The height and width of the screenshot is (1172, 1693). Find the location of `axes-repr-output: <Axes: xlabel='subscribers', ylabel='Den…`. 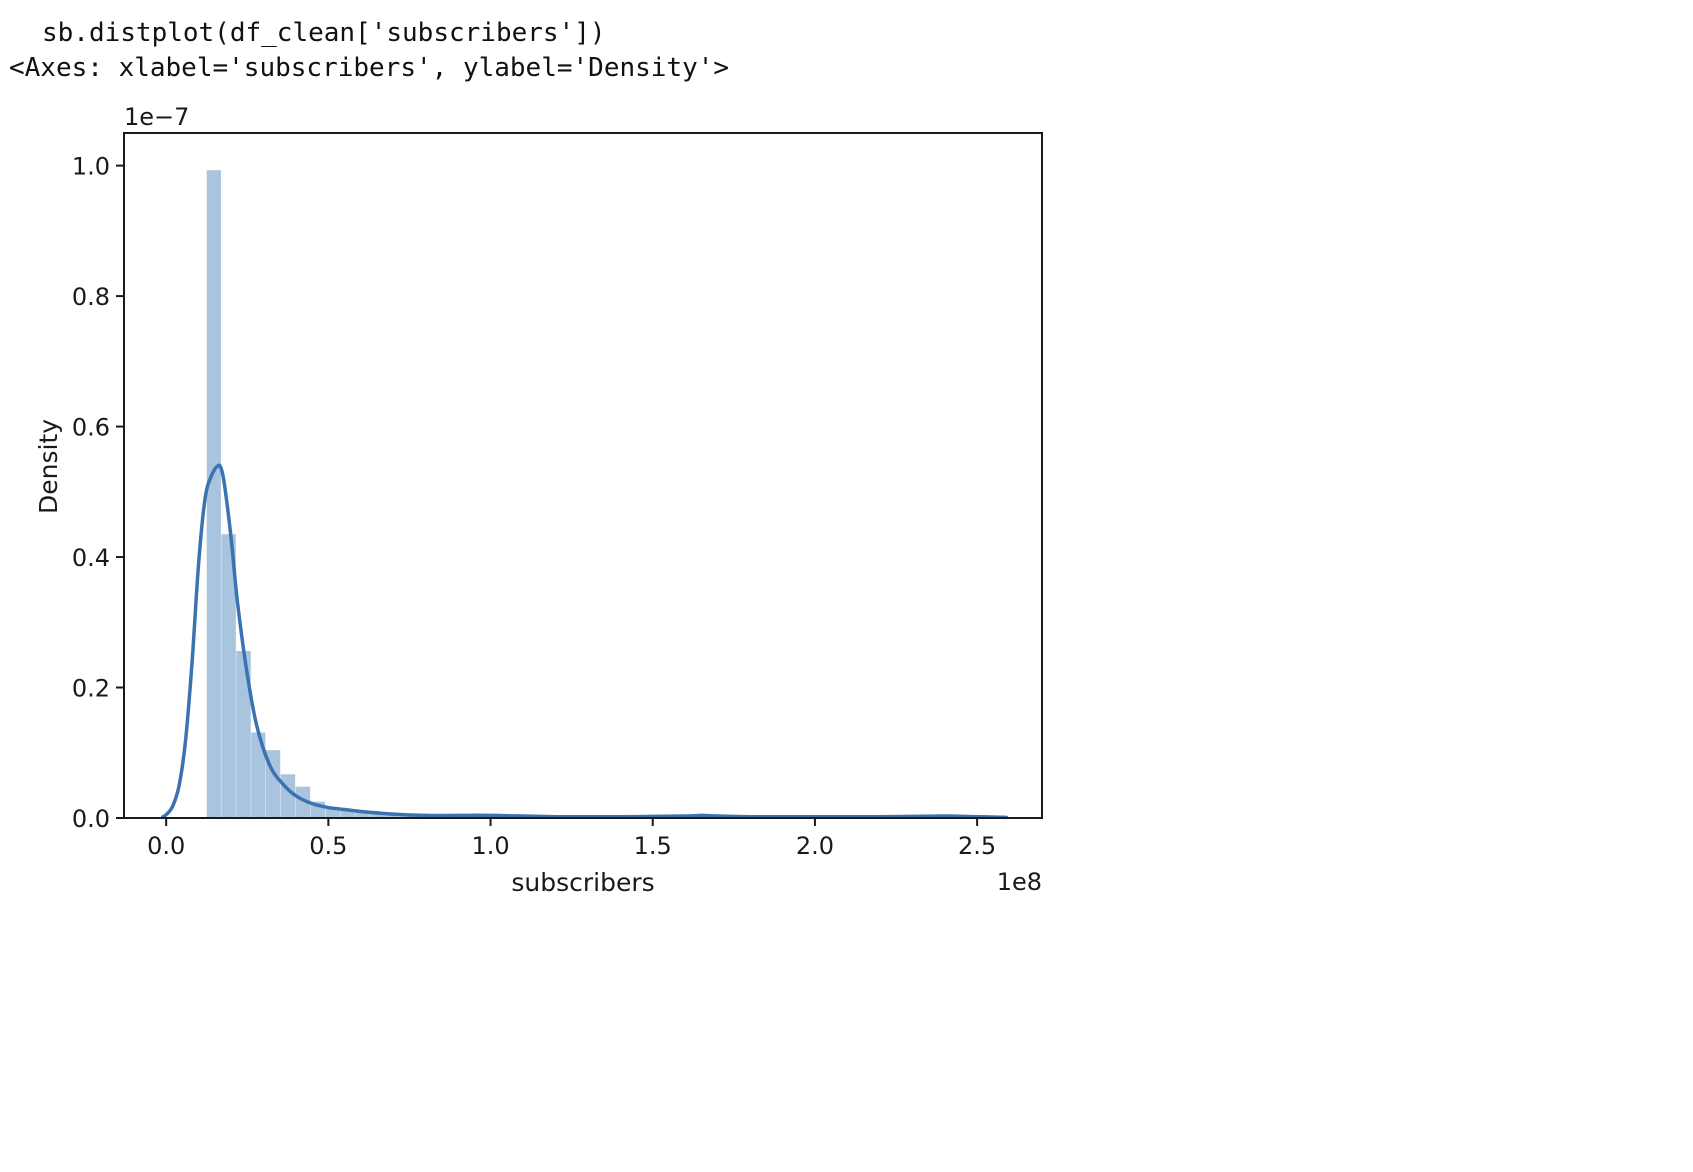

axes-repr-output: <Axes: xlabel='subscribers', ylabel='Den… is located at coordinates (369, 68).